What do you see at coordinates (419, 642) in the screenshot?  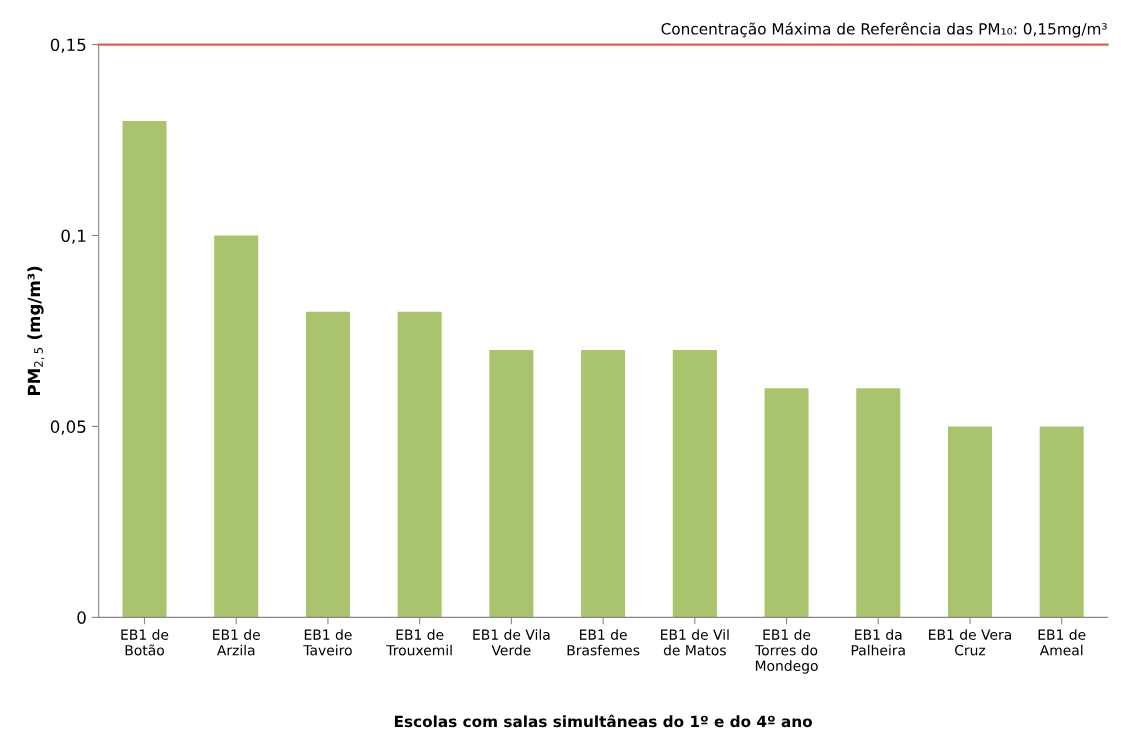 I see `x-tick-label: EB1 de Trouxemil` at bounding box center [419, 642].